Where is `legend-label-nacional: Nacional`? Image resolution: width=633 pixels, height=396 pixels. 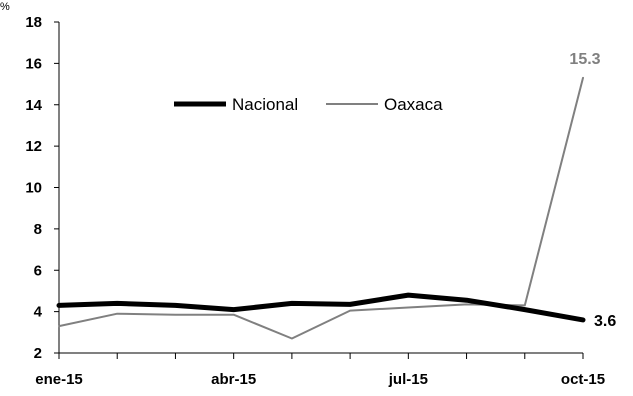
legend-label-nacional: Nacional is located at coordinates (265, 104).